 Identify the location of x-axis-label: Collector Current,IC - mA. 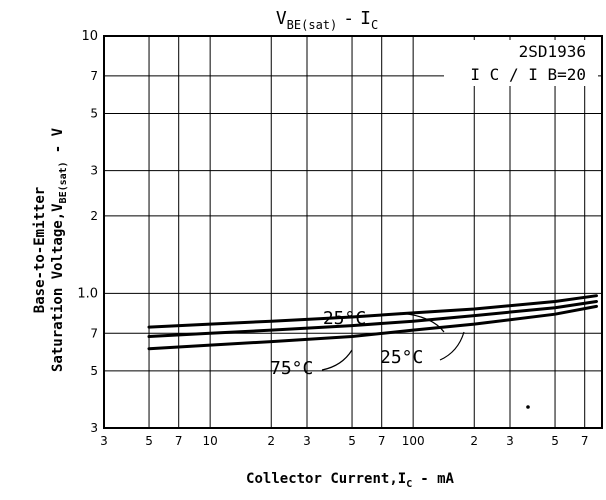
(350, 480).